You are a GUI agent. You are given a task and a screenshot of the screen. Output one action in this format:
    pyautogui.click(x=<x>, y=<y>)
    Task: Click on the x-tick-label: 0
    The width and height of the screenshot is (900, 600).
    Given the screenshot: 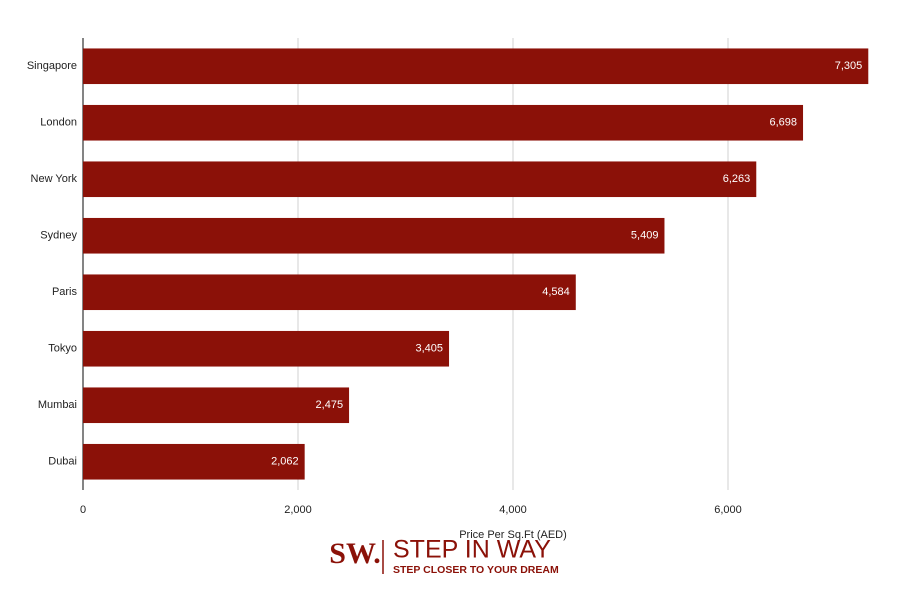 What is the action you would take?
    pyautogui.click(x=83, y=510)
    